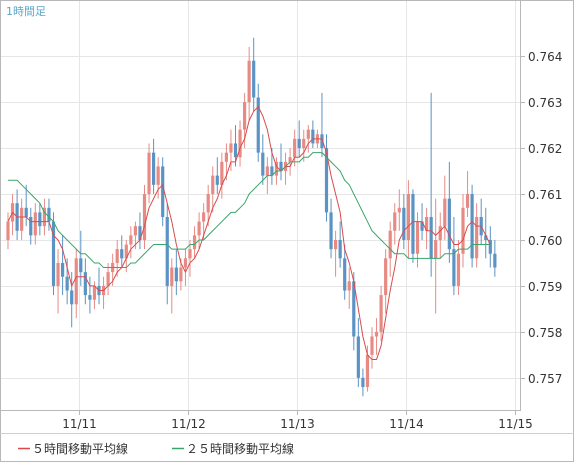 Image resolution: width=574 pixels, height=462 pixels. What do you see at coordinates (26, 11) in the screenshot?
I see `chart-title: 1時間足` at bounding box center [26, 11].